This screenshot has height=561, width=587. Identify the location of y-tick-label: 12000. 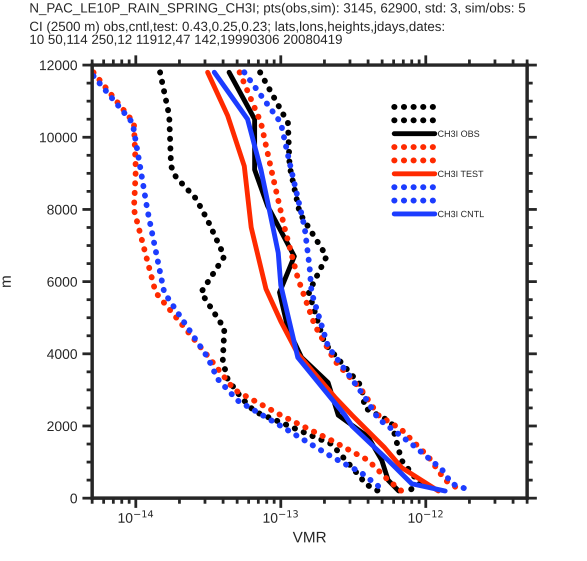
(59, 65).